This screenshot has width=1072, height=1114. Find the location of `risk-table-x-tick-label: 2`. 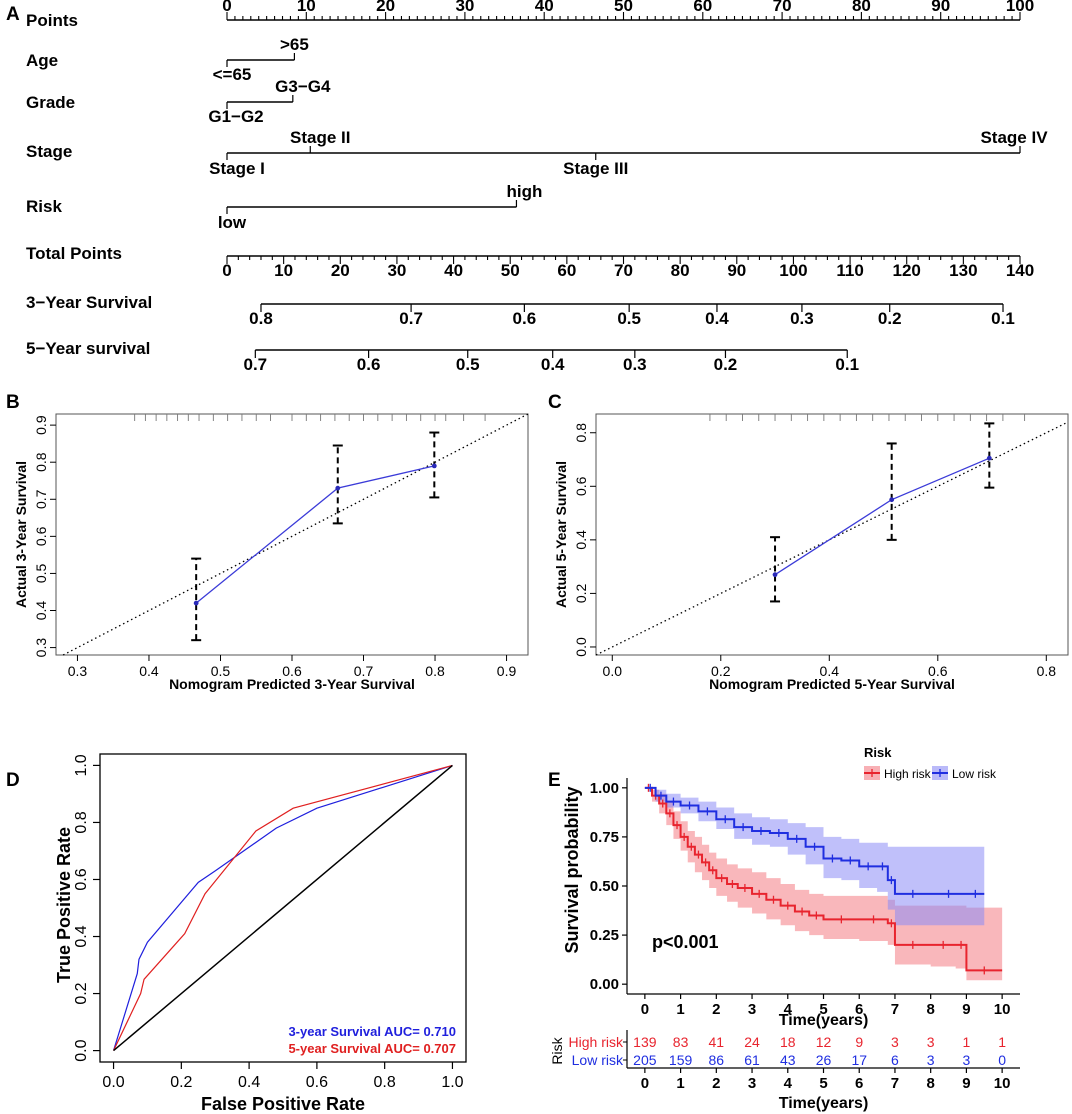

risk-table-x-tick-label: 2 is located at coordinates (716, 1083).